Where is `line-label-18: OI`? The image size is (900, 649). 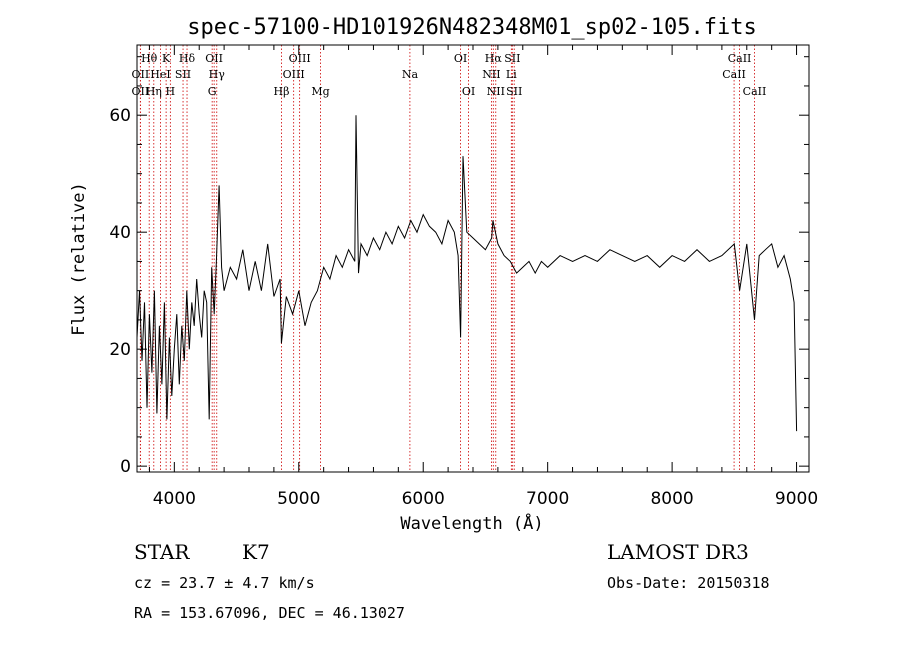 line-label-18: OI is located at coordinates (468, 91).